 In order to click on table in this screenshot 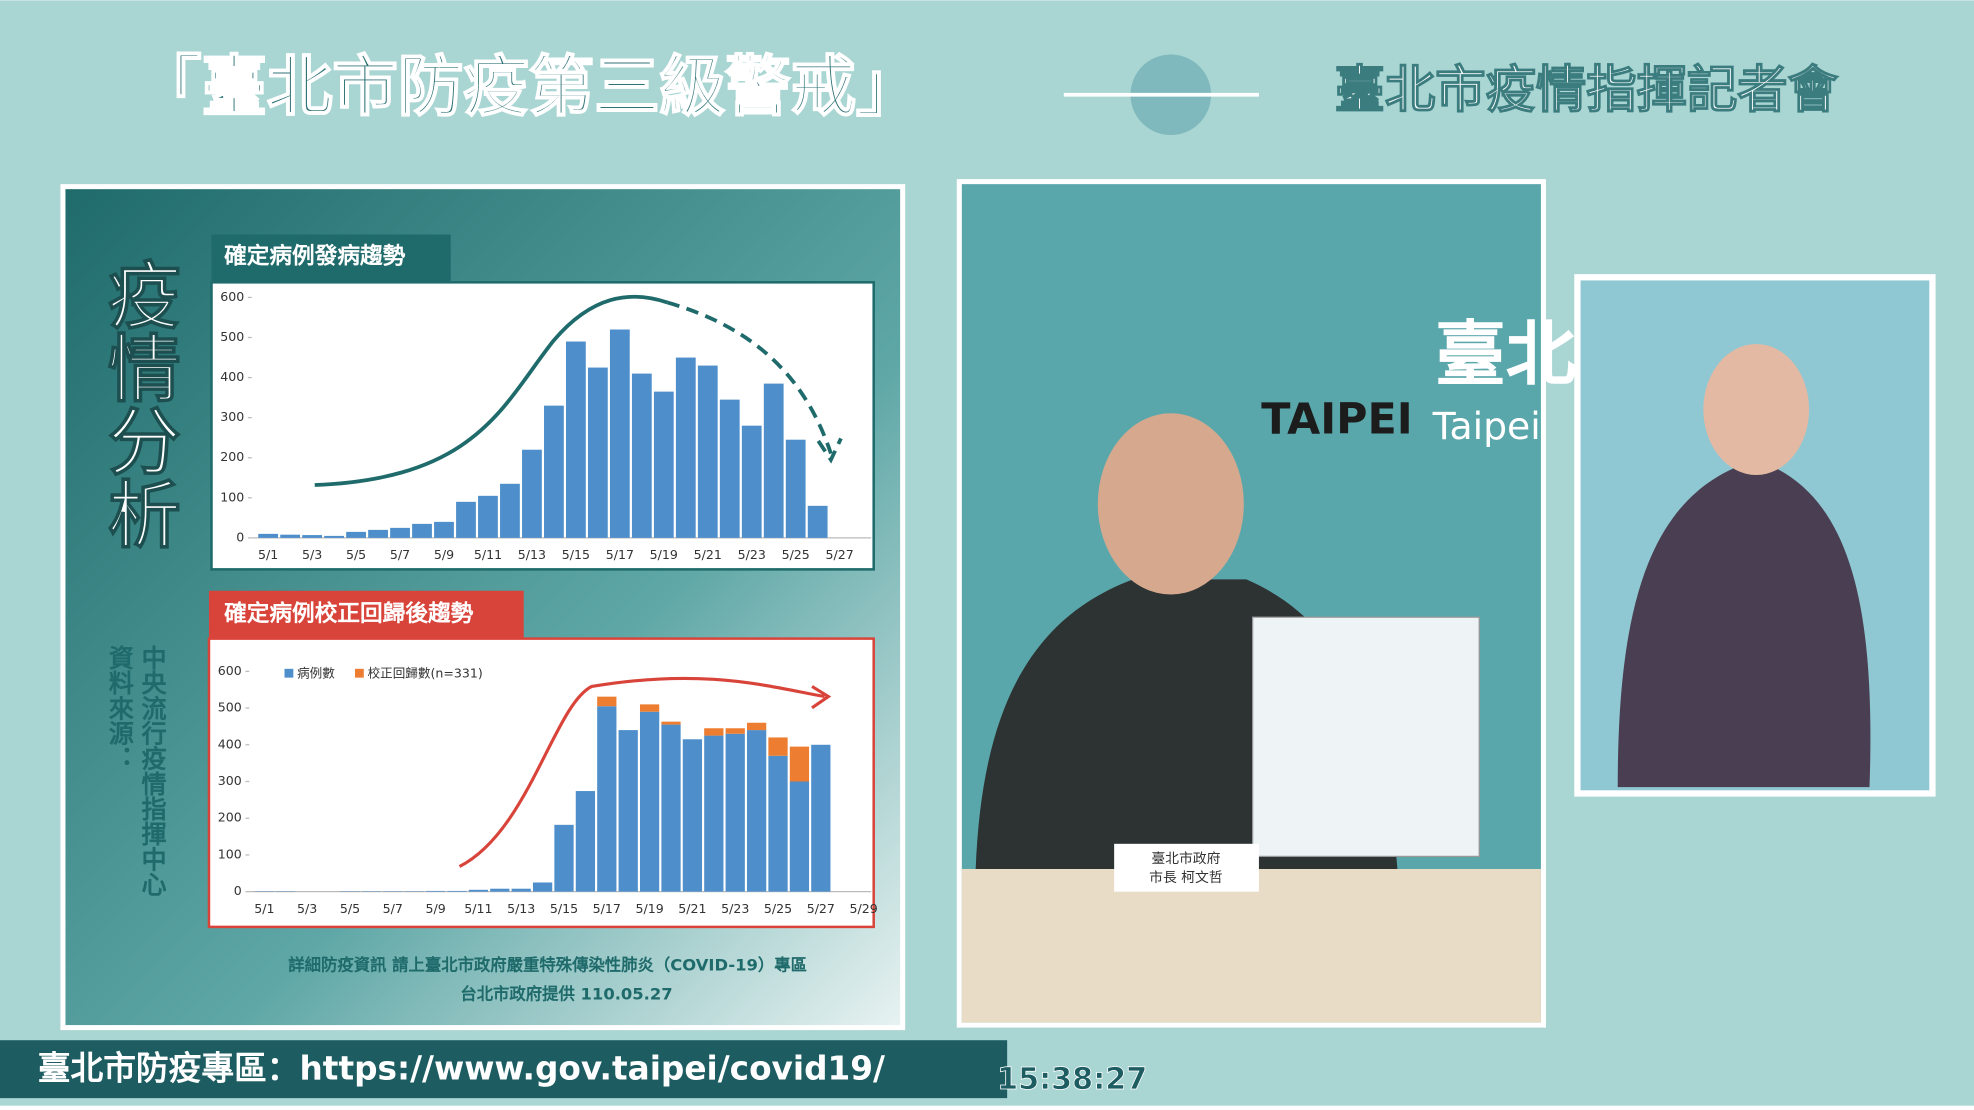, I will do `click(1251, 946)`.